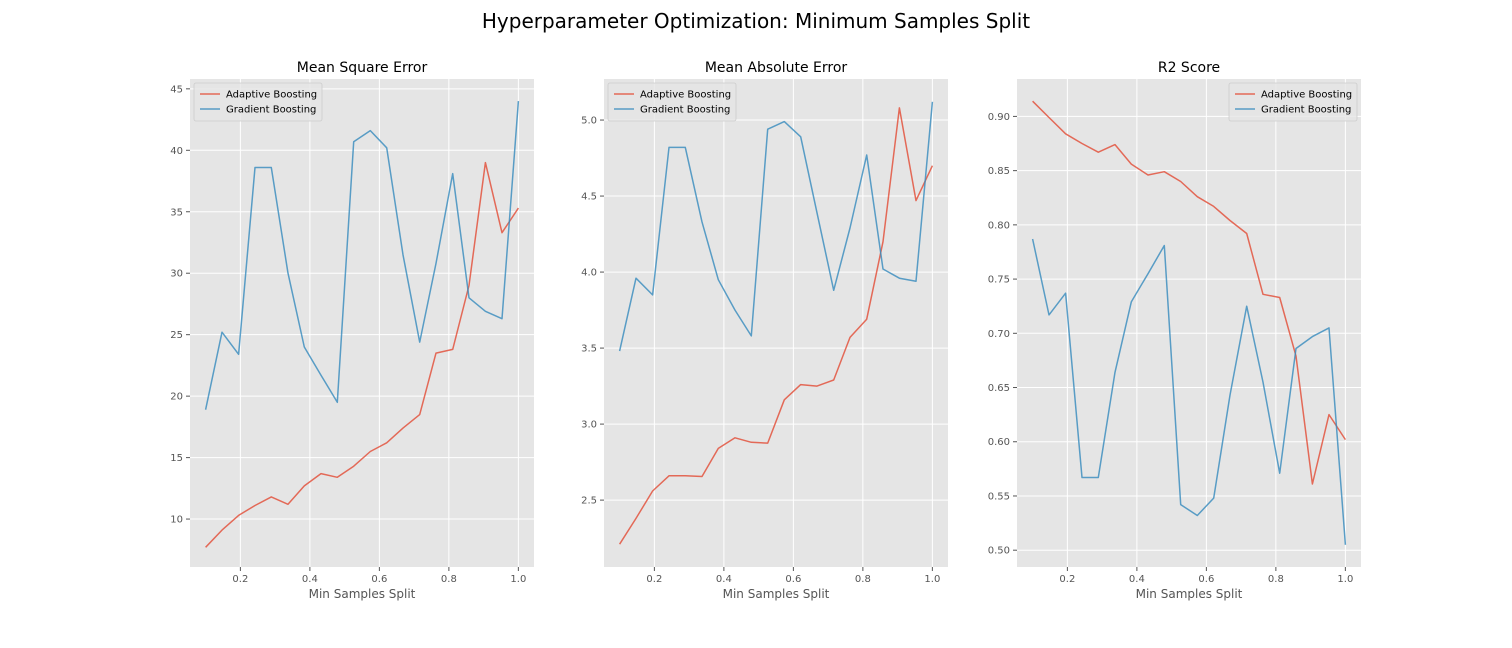 The width and height of the screenshot is (1512, 648). Describe the element at coordinates (999, 280) in the screenshot. I see `y-tick-label: 0.75` at that location.